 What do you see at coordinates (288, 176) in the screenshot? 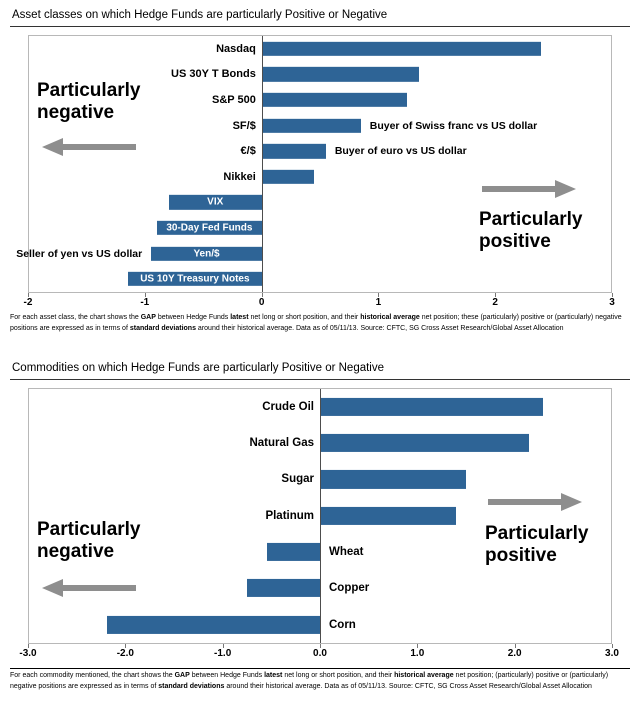
I see `bar-nikkei` at bounding box center [288, 176].